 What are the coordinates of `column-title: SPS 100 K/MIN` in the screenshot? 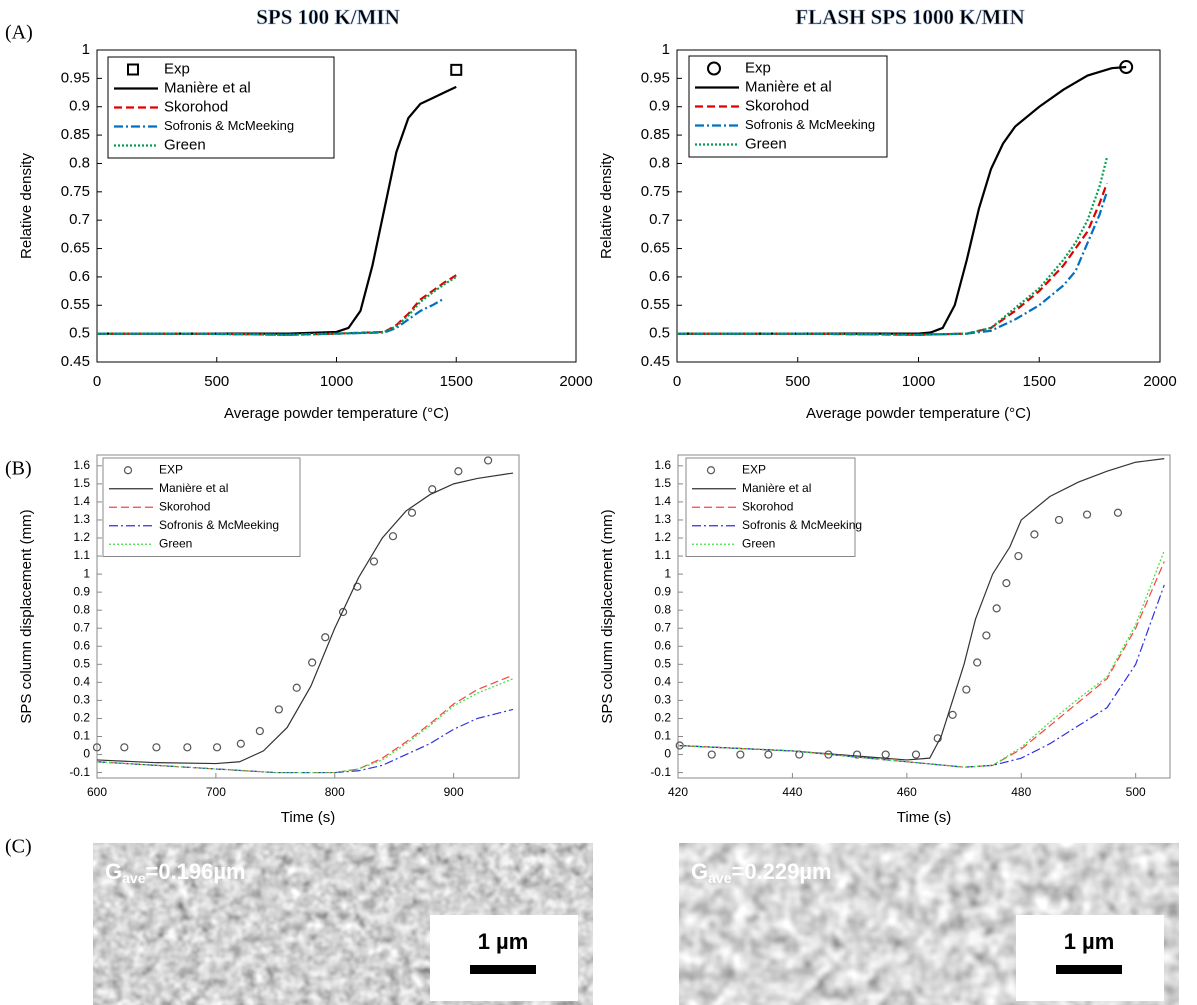 It's located at (328, 17).